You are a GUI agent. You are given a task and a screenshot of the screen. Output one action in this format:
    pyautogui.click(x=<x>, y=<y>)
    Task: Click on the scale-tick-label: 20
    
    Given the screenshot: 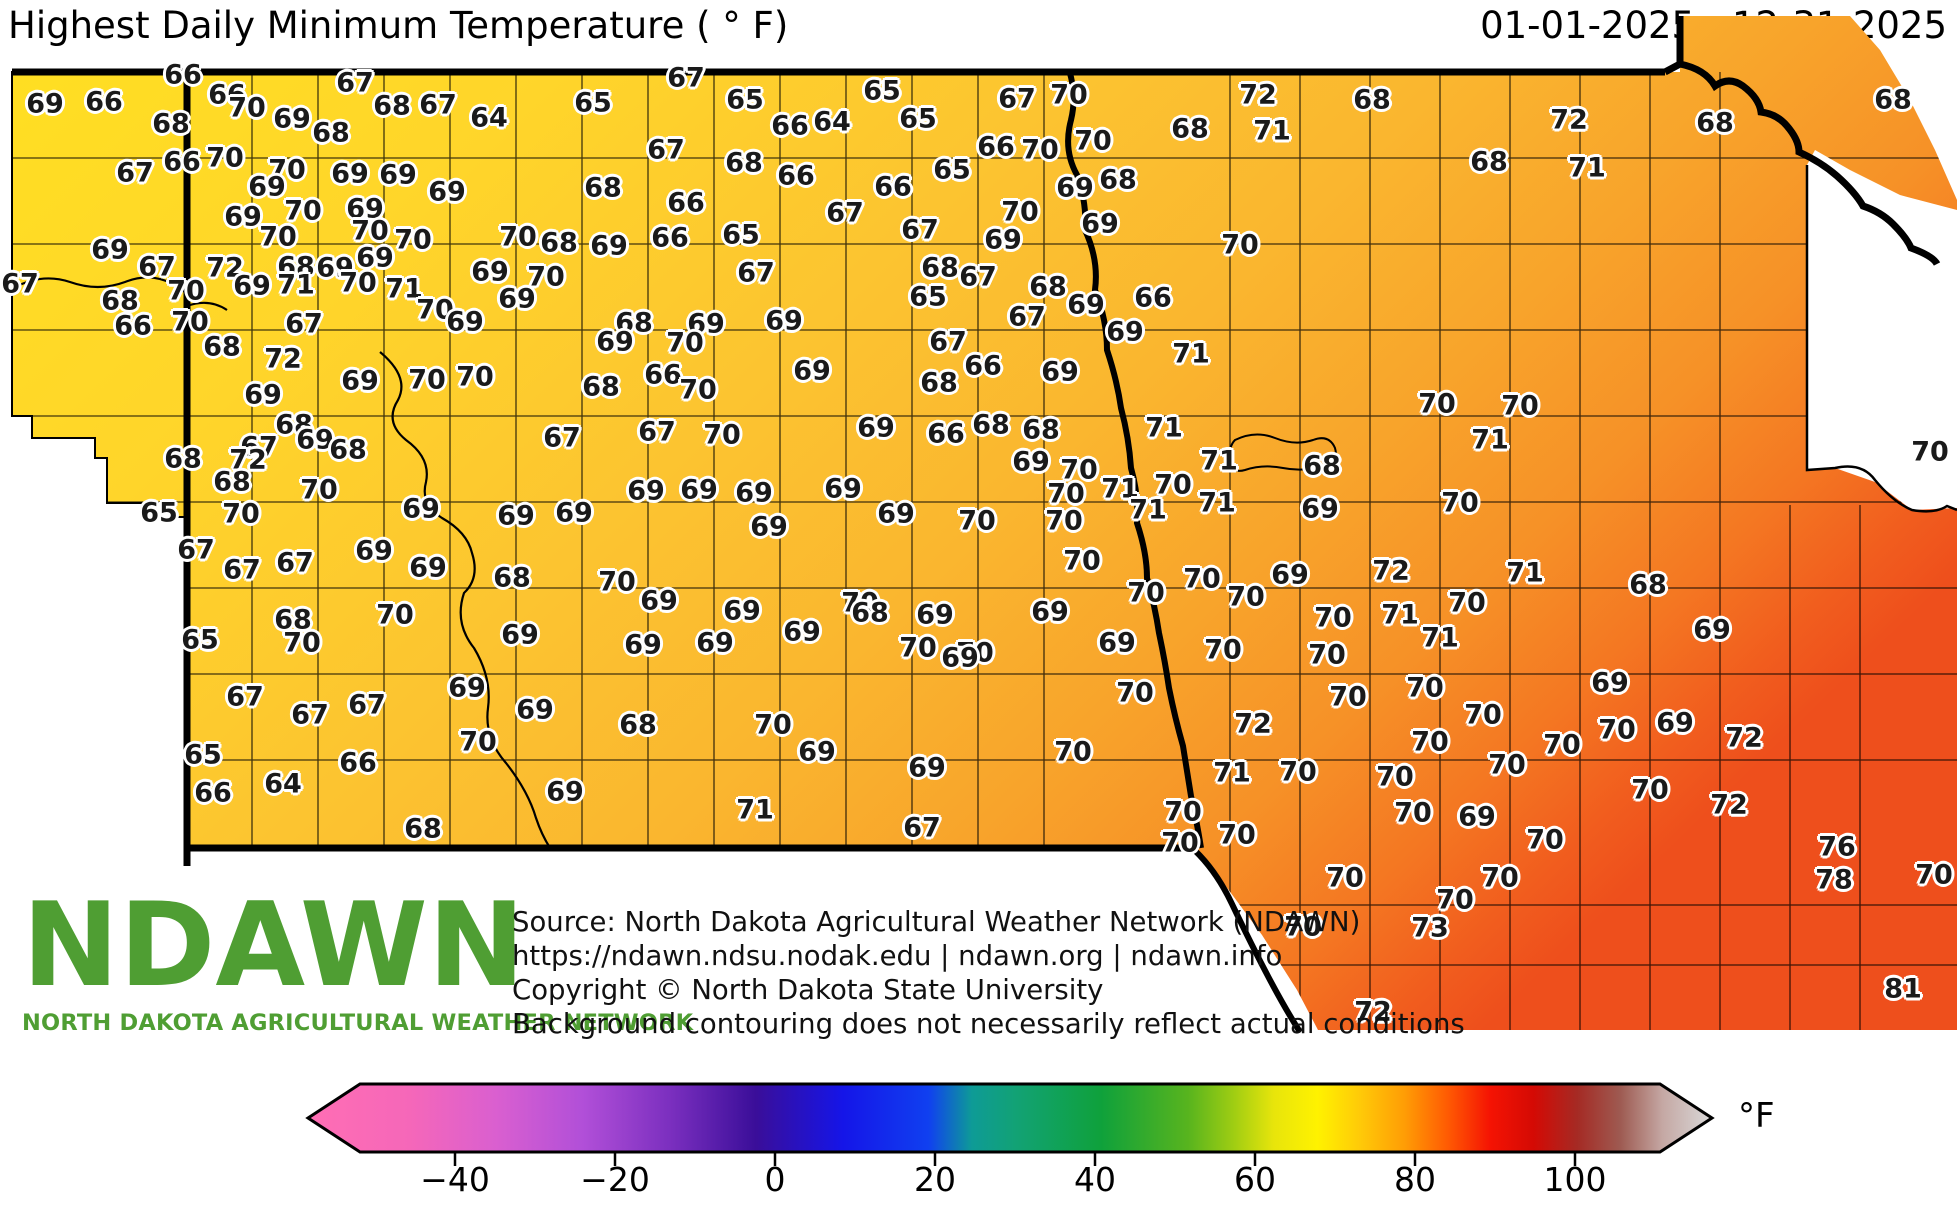 What is the action you would take?
    pyautogui.click(x=935, y=1179)
    